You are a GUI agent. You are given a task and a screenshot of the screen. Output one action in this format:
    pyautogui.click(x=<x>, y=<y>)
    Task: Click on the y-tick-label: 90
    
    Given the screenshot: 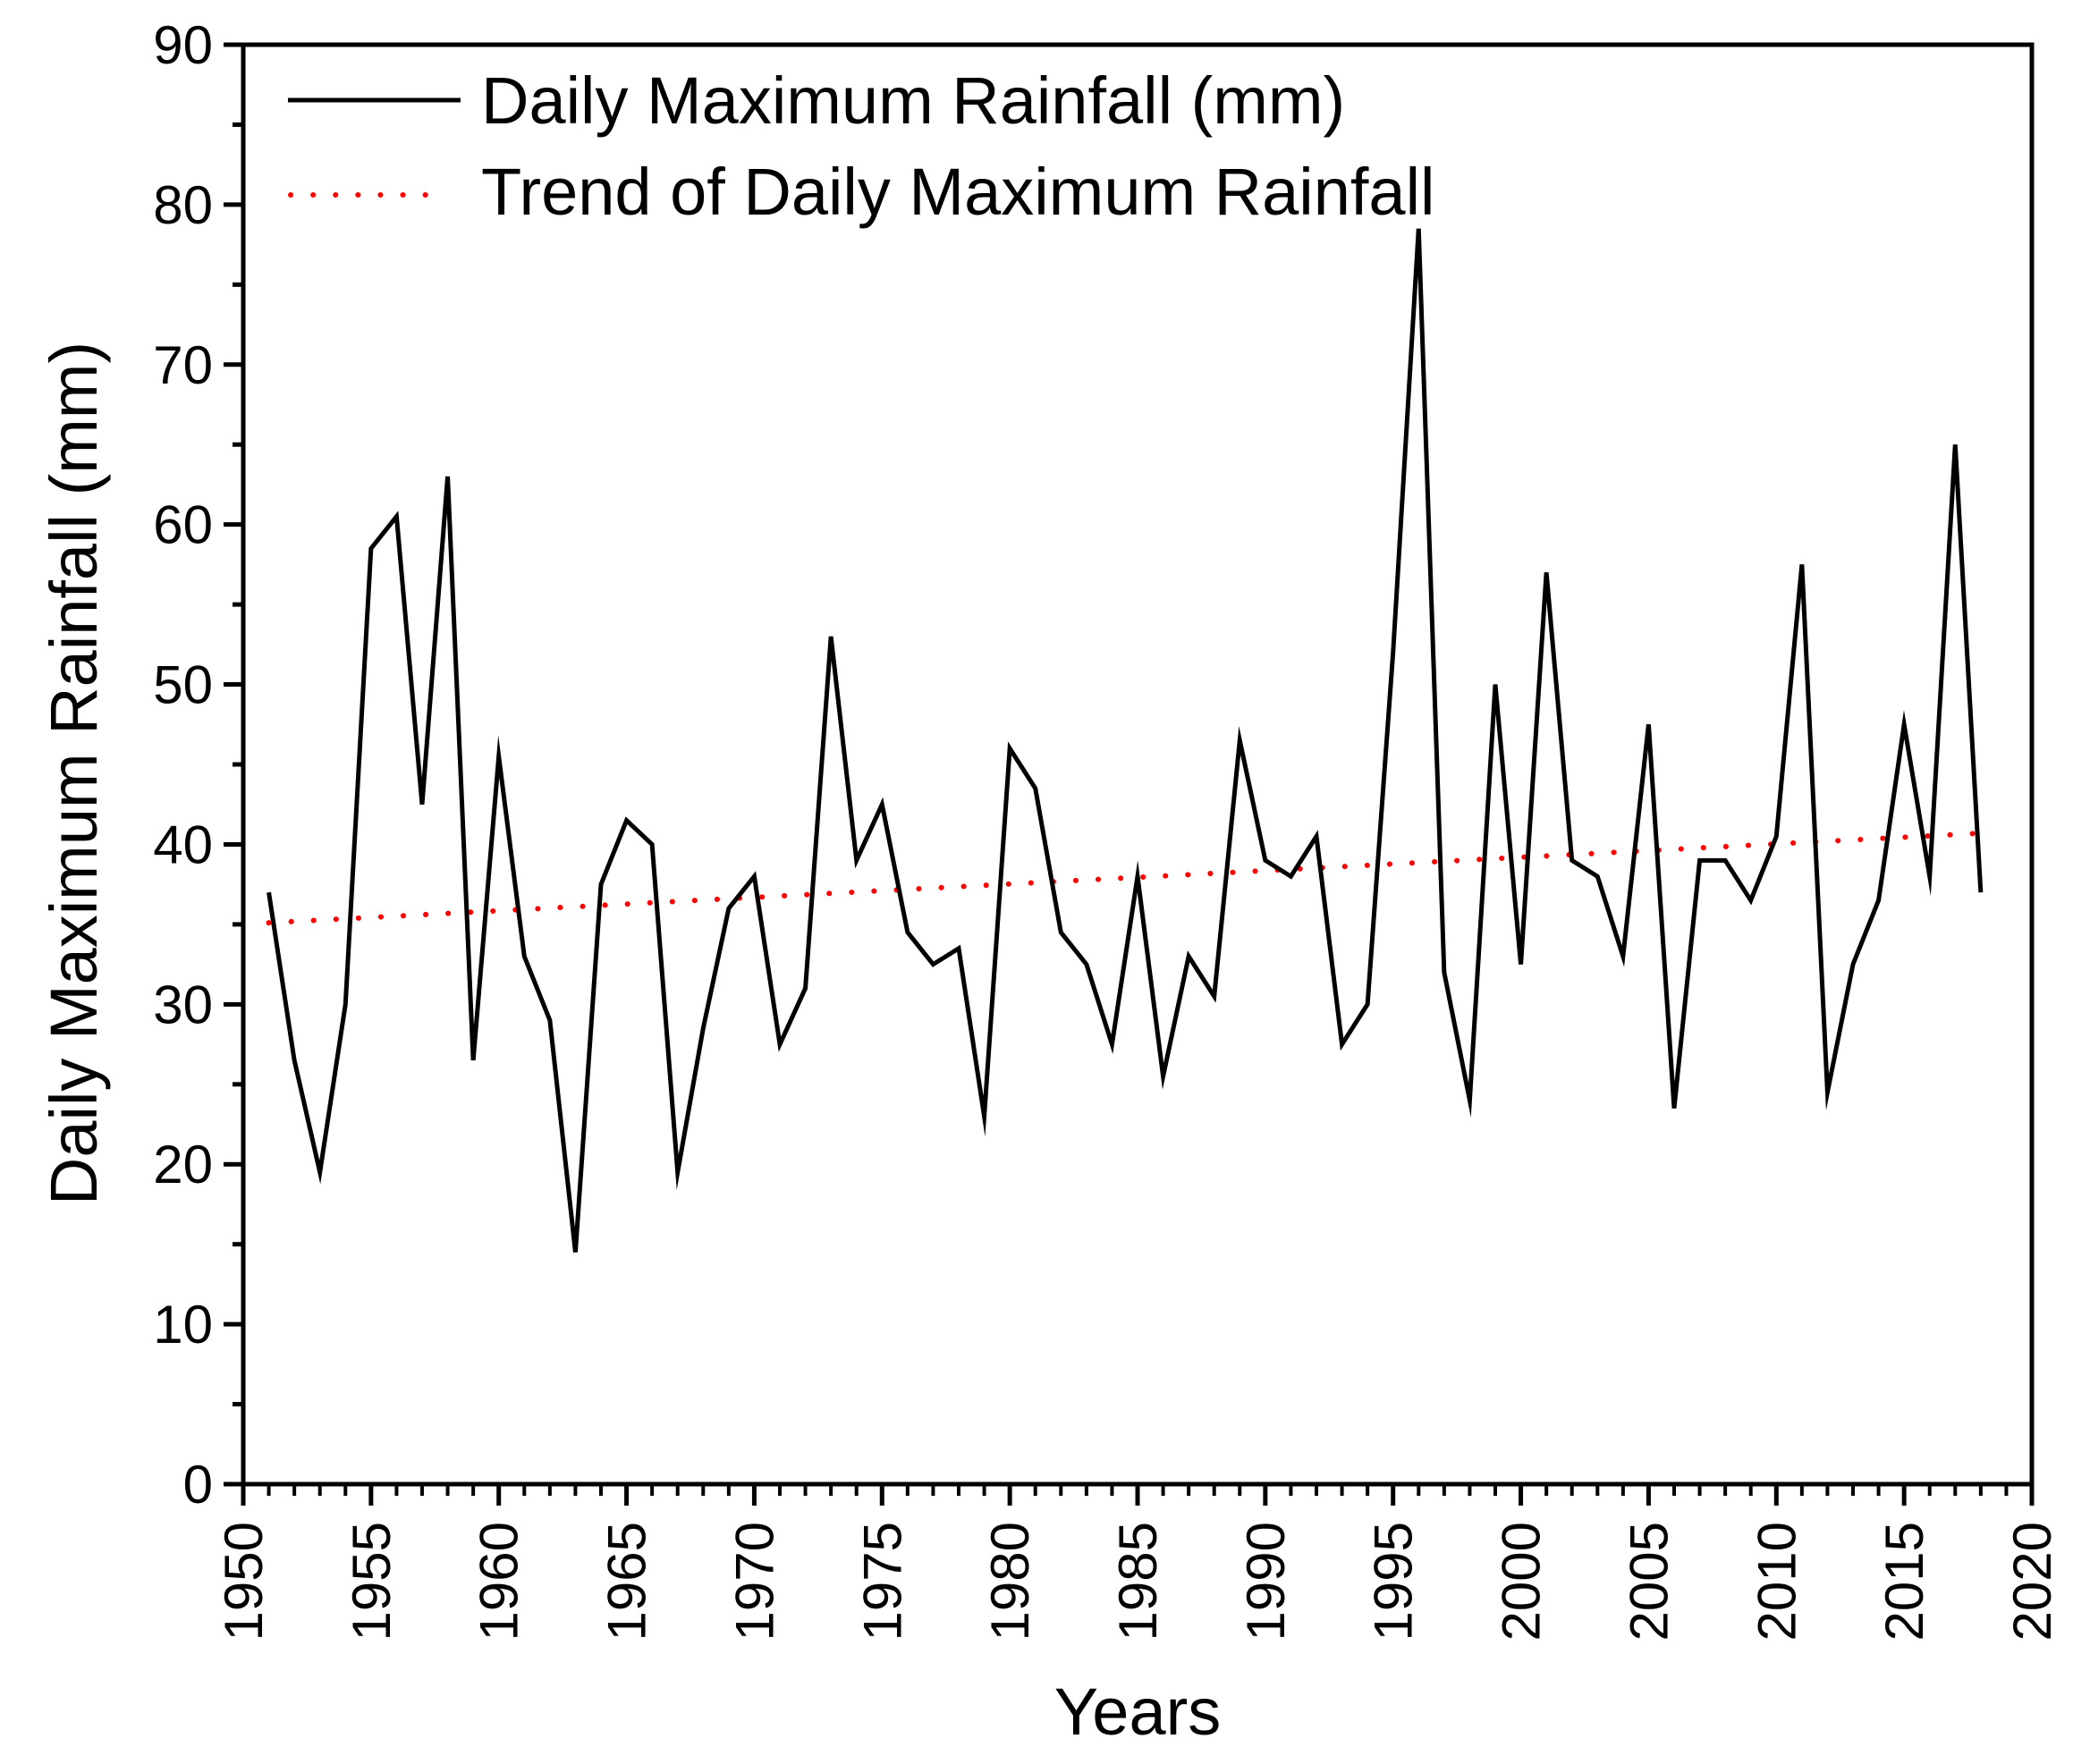 What is the action you would take?
    pyautogui.click(x=183, y=45)
    